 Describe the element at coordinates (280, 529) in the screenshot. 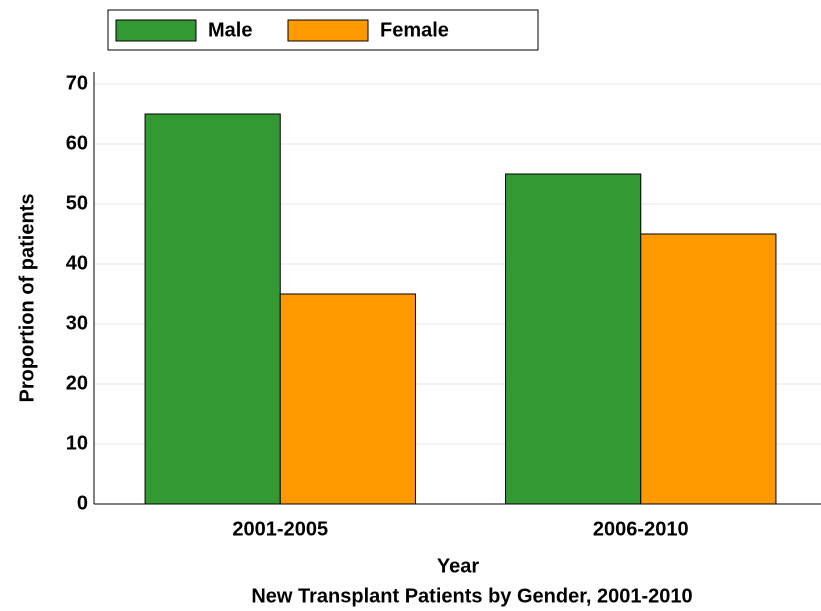

I see `x-tick-label: 2001-2005` at that location.